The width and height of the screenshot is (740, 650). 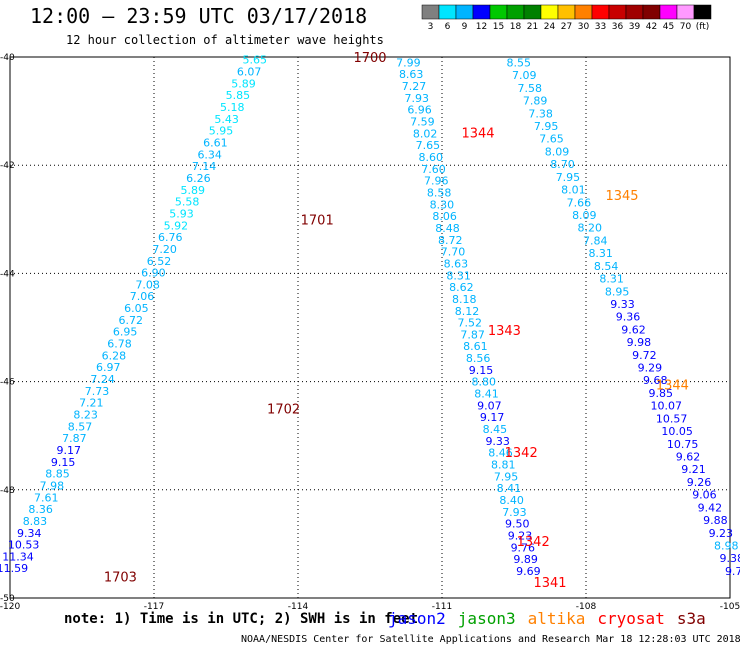 What do you see at coordinates (243, 83) in the screenshot?
I see `wave-height-point: 5.89` at bounding box center [243, 83].